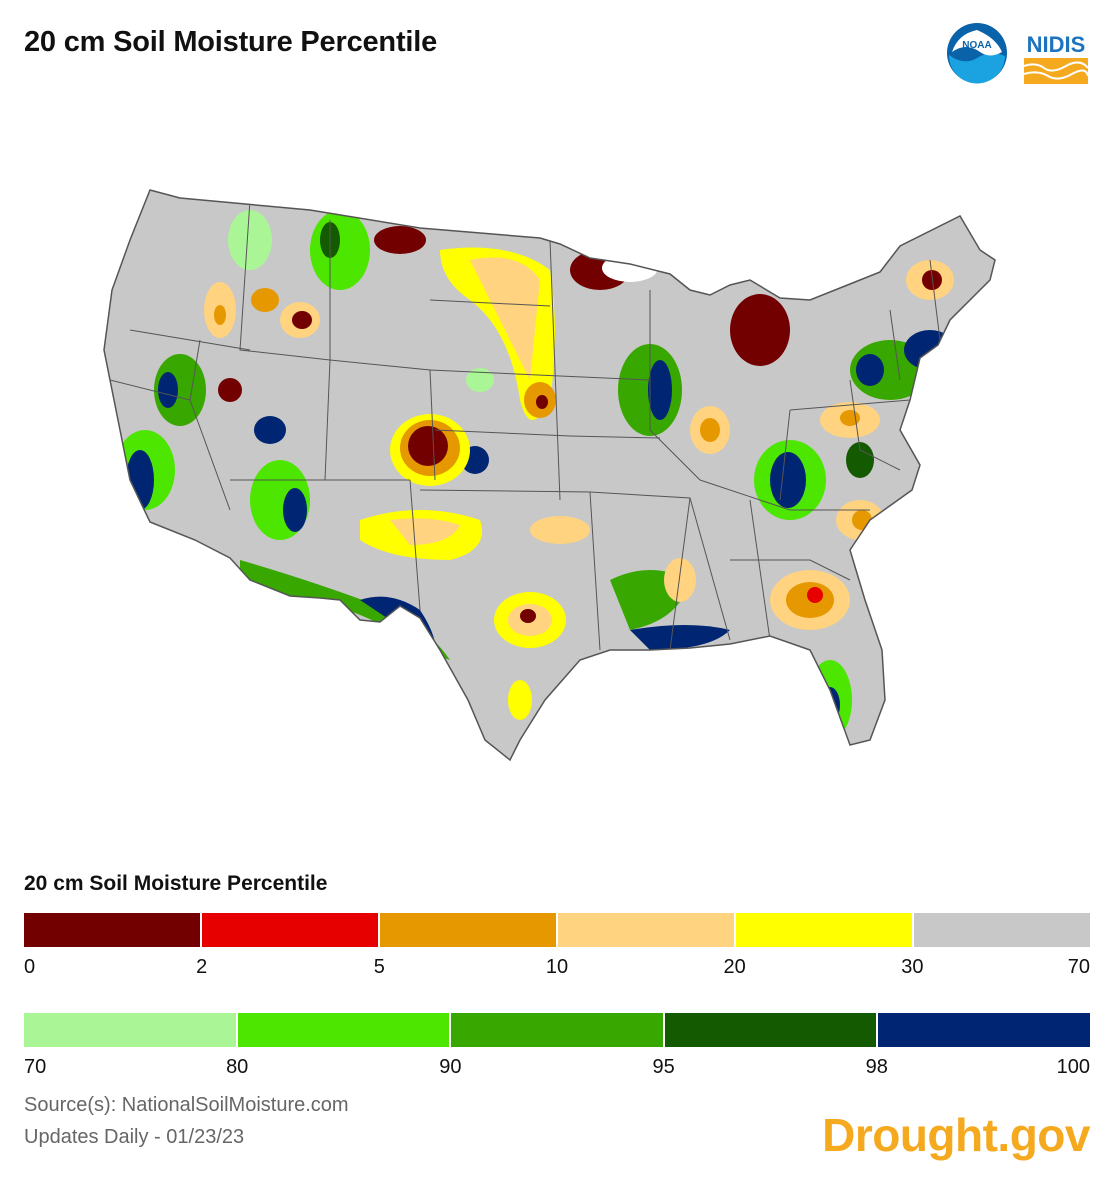 The image size is (1114, 1200). Describe the element at coordinates (134, 1137) in the screenshot. I see `update-date-text: Updates Daily - 01/23/23` at that location.